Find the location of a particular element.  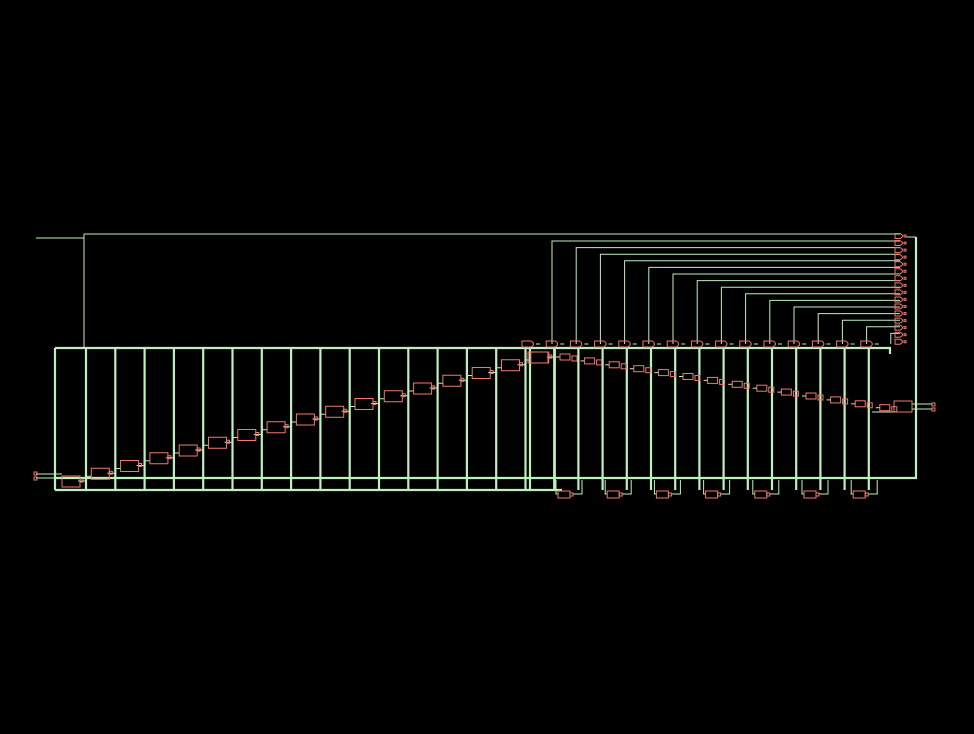

clk-pin is located at coordinates (35, 473).